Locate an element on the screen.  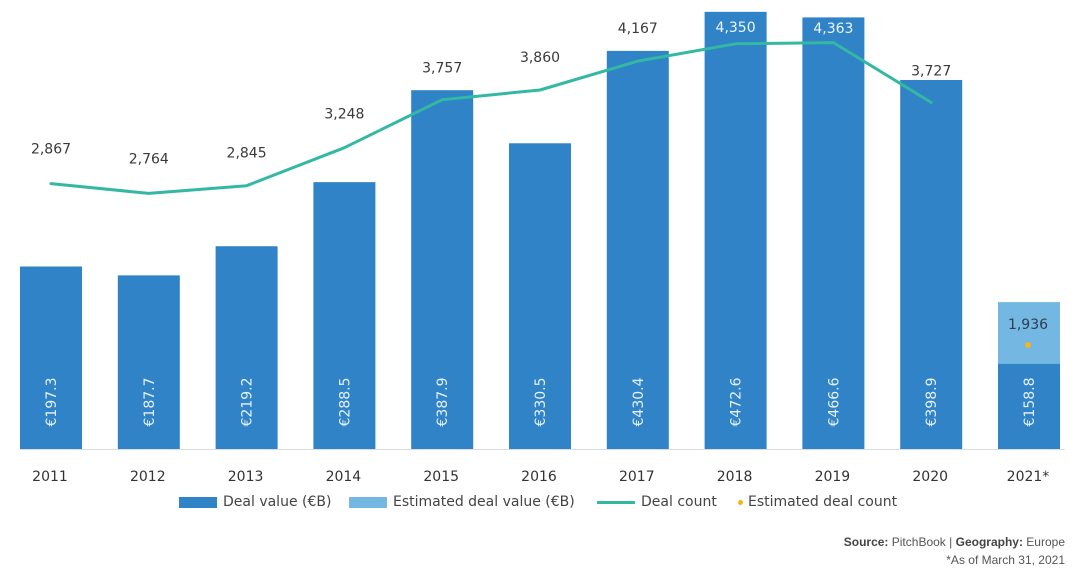
geography-value: Europe is located at coordinates (1045, 542).